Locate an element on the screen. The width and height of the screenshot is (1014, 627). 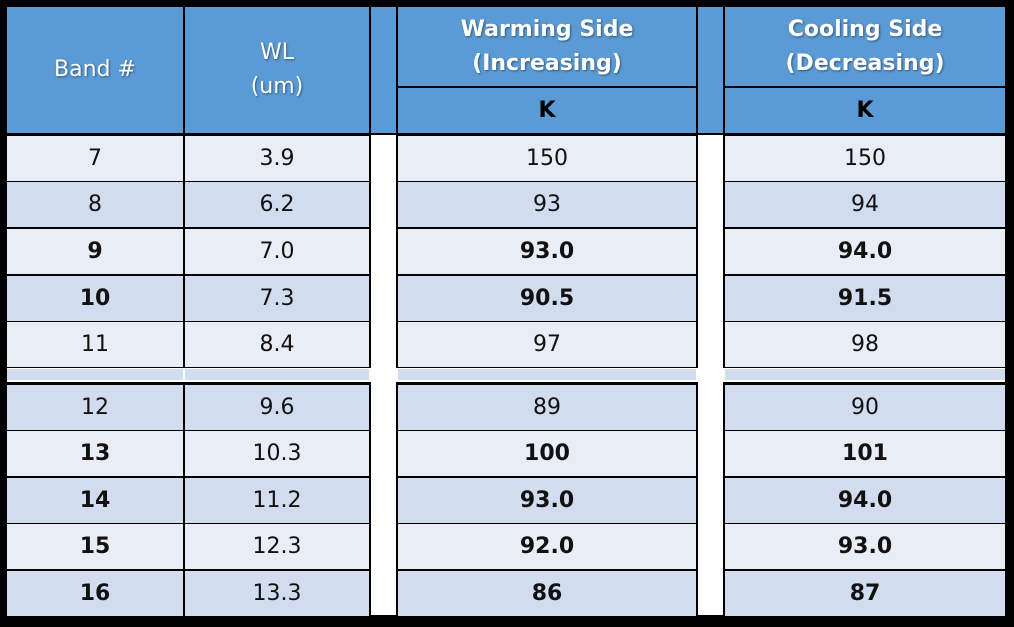
header-cooling-unit: K is located at coordinates (865, 110).